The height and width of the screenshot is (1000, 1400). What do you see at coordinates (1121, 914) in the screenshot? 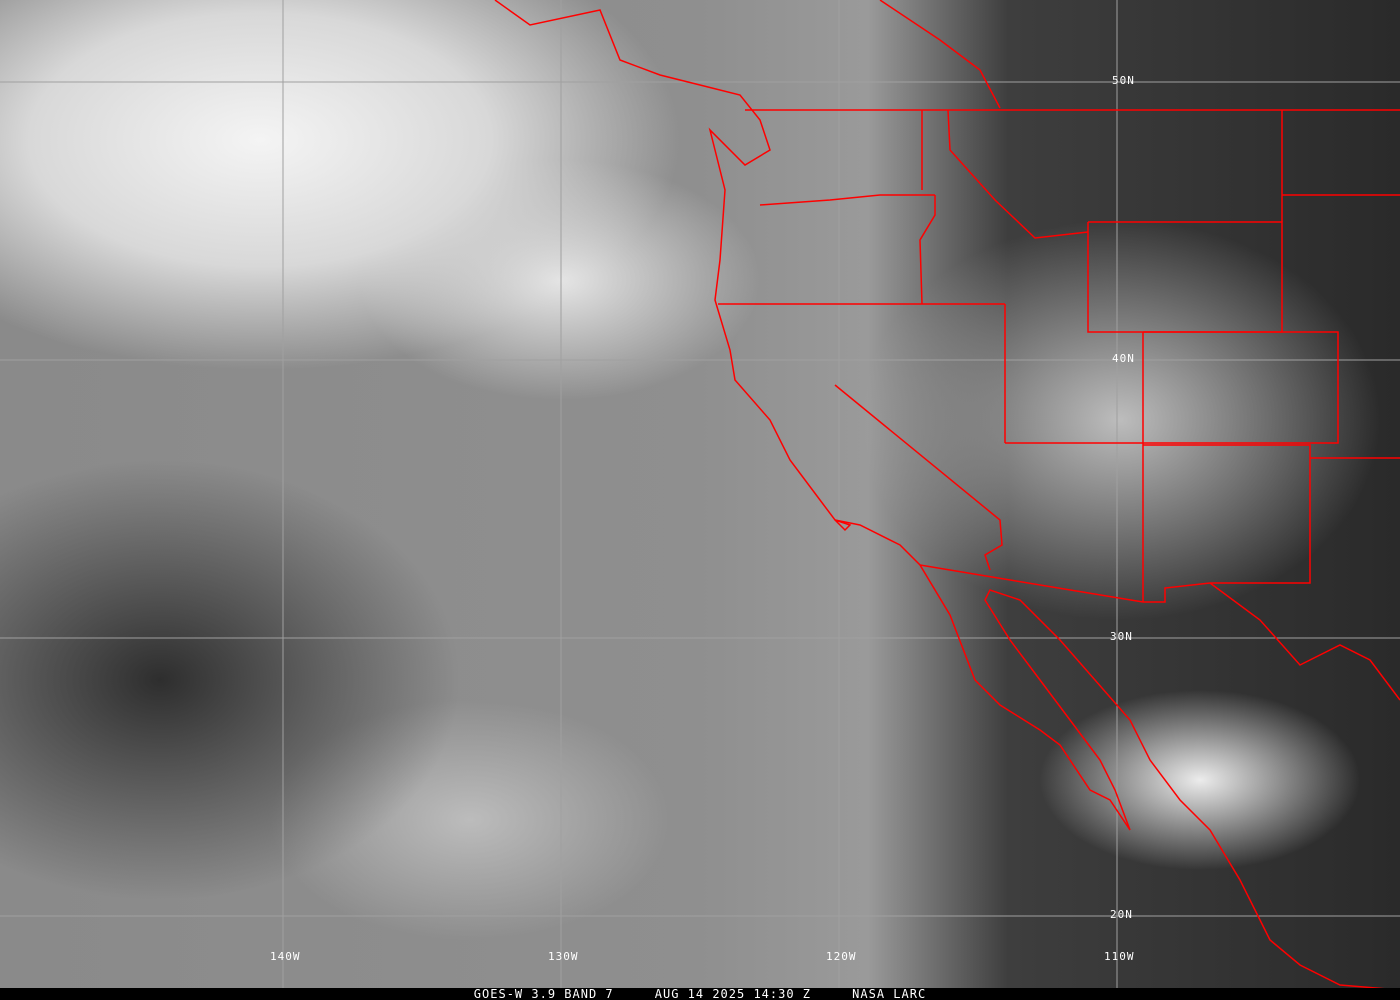
I see `lat-label-20n: 20N` at bounding box center [1121, 914].